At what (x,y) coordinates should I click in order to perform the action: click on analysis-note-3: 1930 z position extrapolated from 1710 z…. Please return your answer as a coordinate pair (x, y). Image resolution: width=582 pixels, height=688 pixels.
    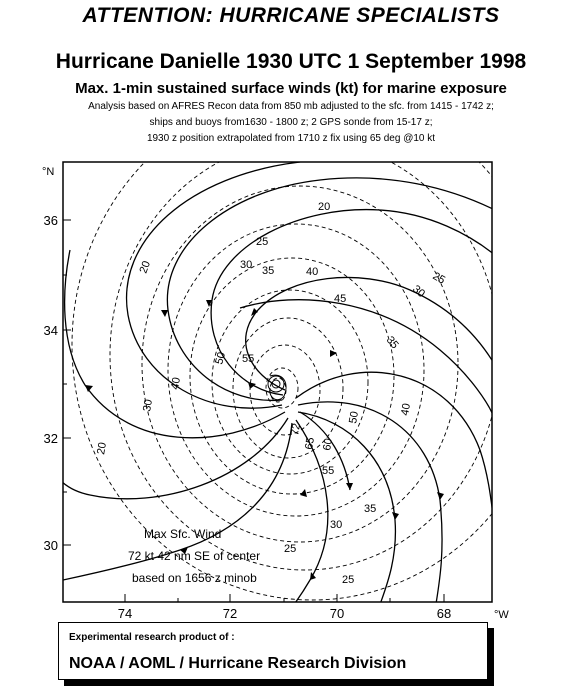
    Looking at the image, I should click on (291, 138).